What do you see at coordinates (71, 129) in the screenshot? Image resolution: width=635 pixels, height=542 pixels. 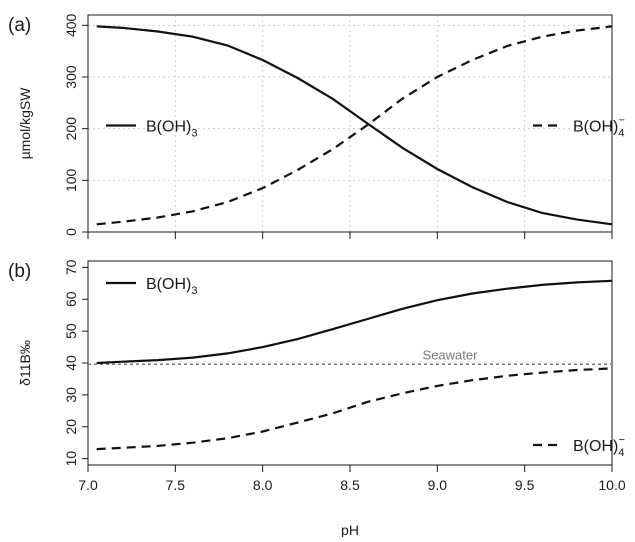 I see `y-tick-label: 200` at bounding box center [71, 129].